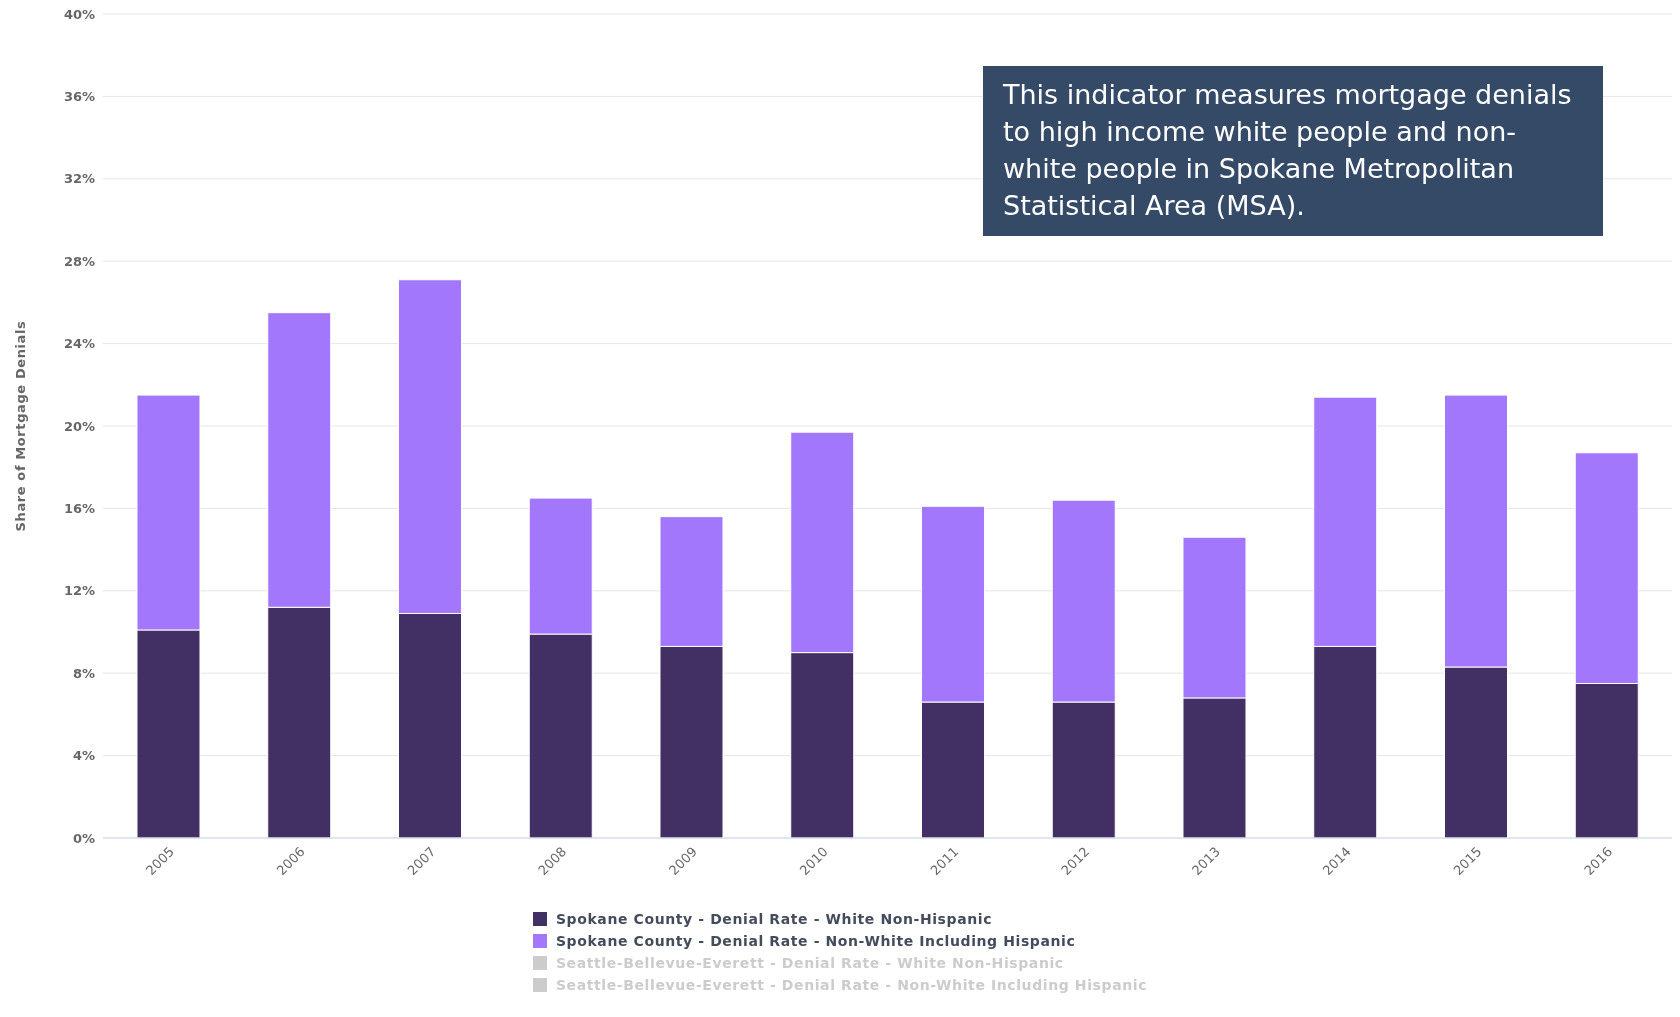 This screenshot has width=1680, height=1017. Describe the element at coordinates (79, 509) in the screenshot. I see `y-tick-label: 16%` at that location.